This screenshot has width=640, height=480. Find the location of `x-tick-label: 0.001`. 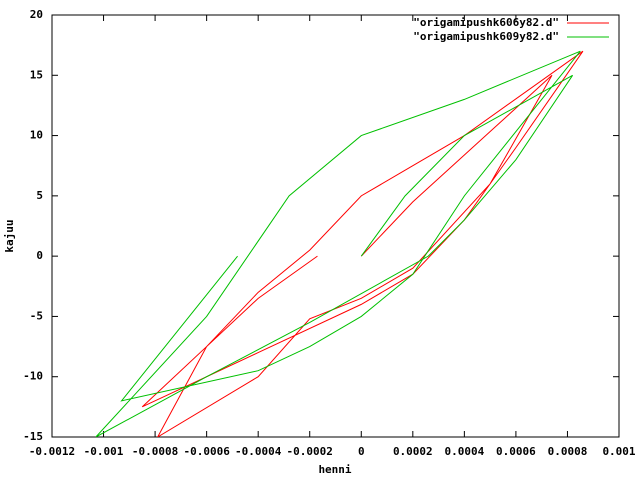

x-tick-label: 0.001 is located at coordinates (618, 451).